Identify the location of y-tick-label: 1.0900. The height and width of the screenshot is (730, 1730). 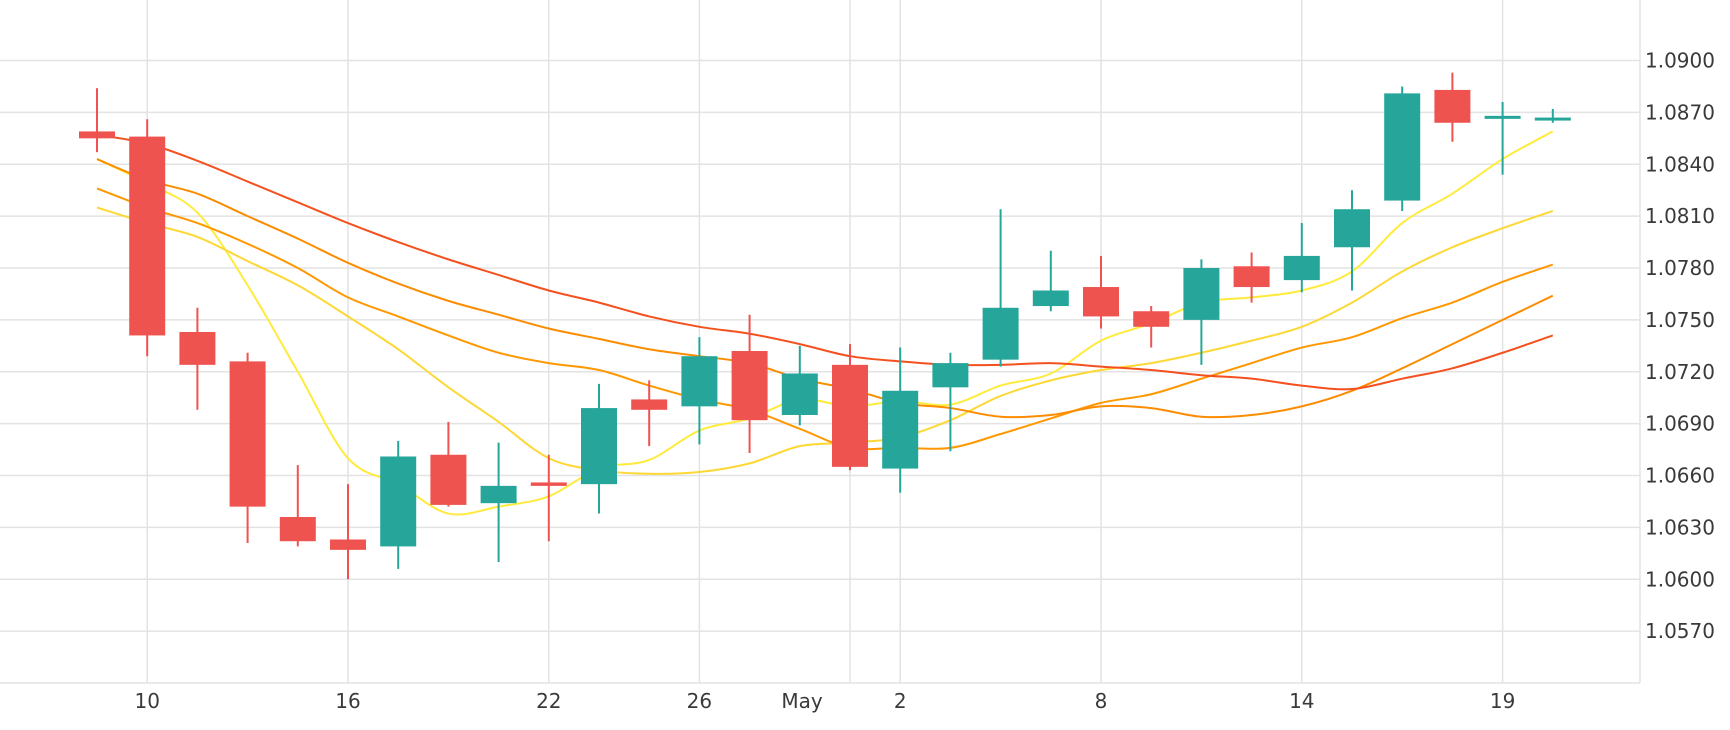
(1680, 61).